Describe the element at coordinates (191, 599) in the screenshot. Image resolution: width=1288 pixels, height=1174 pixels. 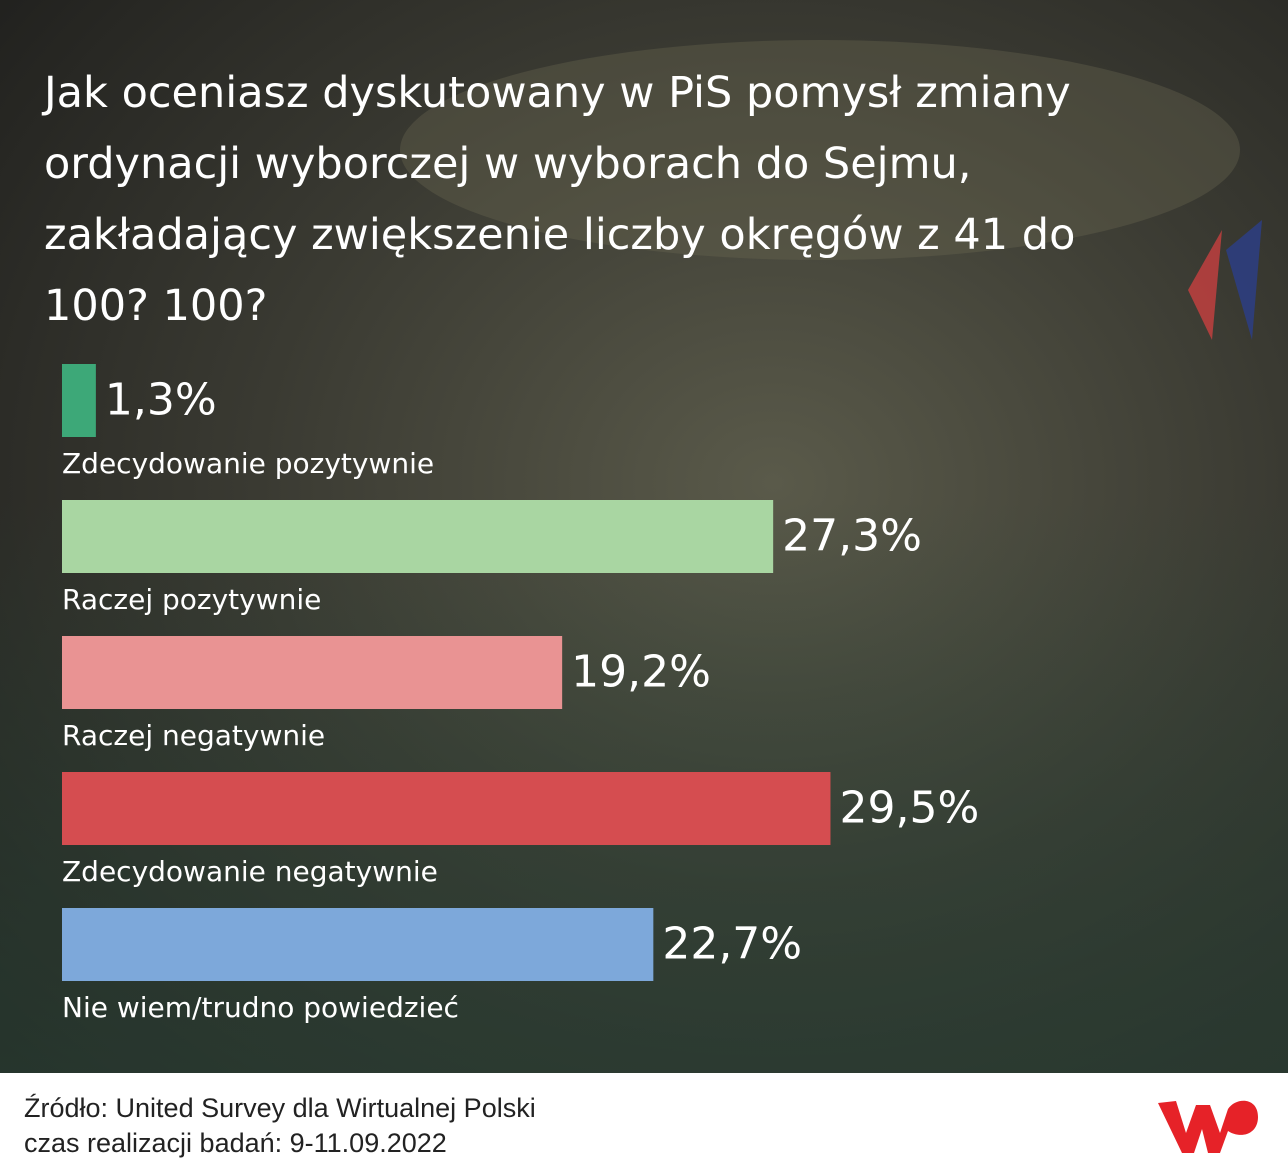
I see `category-label: Raczej pozytywnie` at that location.